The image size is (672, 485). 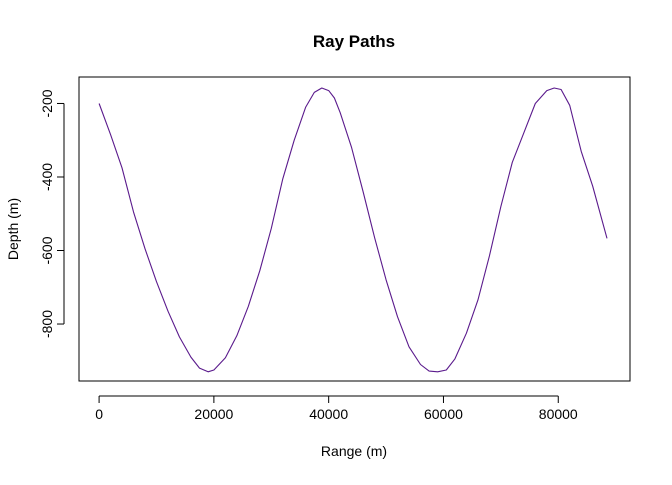 I want to click on x-tick-label: 40000, so click(x=328, y=414).